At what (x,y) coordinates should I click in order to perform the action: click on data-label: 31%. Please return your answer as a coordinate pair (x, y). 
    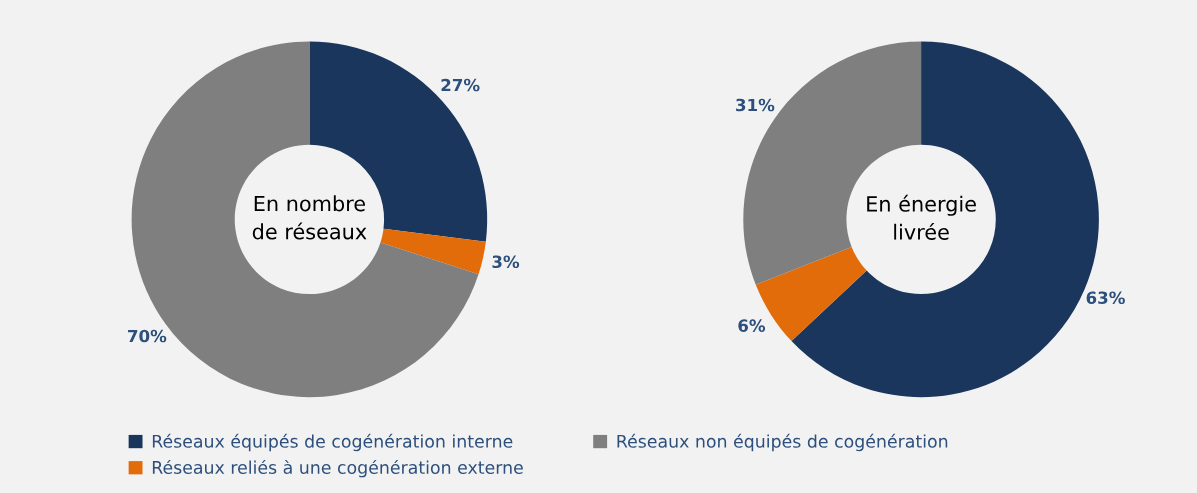
    Looking at the image, I should click on (755, 105).